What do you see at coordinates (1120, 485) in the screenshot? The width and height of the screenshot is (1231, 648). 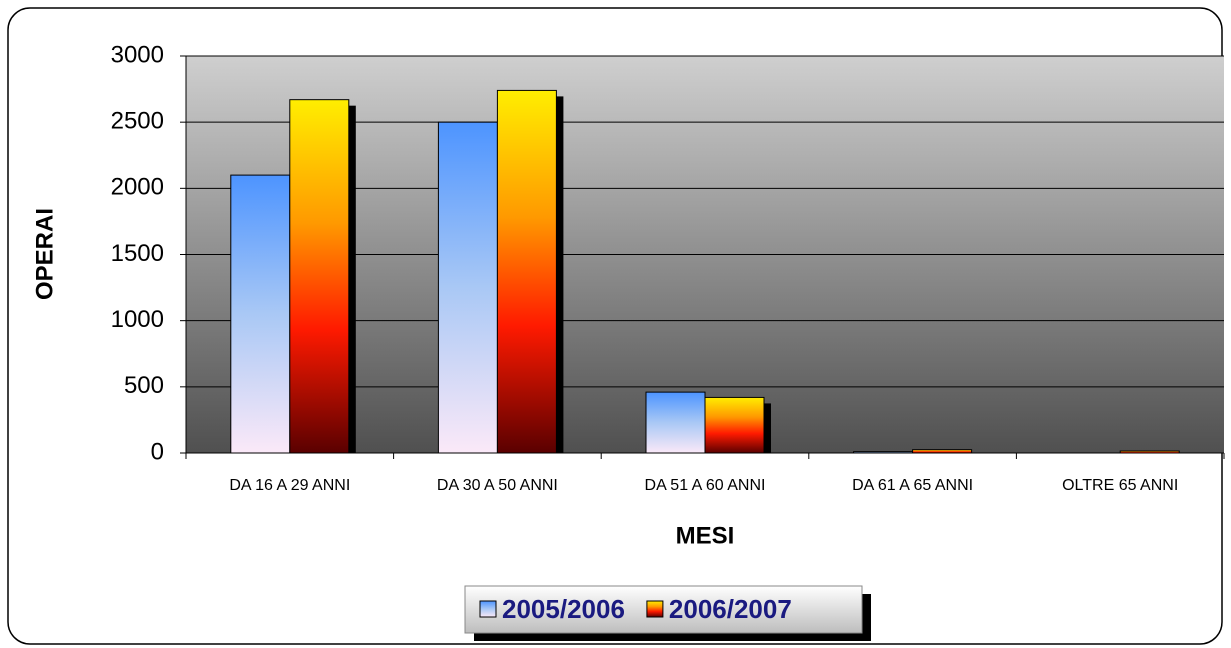 I see `x-tick-label: OLTRE 65 ANNI` at bounding box center [1120, 485].